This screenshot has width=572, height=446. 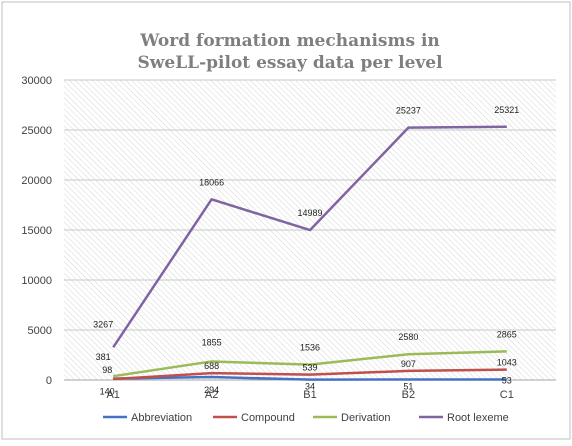 What do you see at coordinates (36, 131) in the screenshot?
I see `y-tick-label: 25000` at bounding box center [36, 131].